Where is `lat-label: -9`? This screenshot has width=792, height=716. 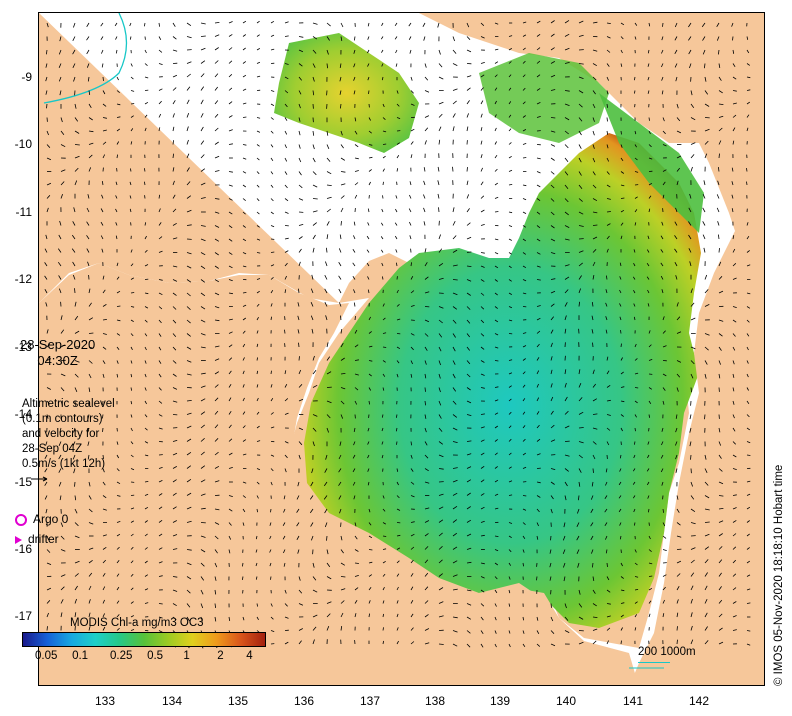
lat-label: -9 is located at coordinates (26, 77).